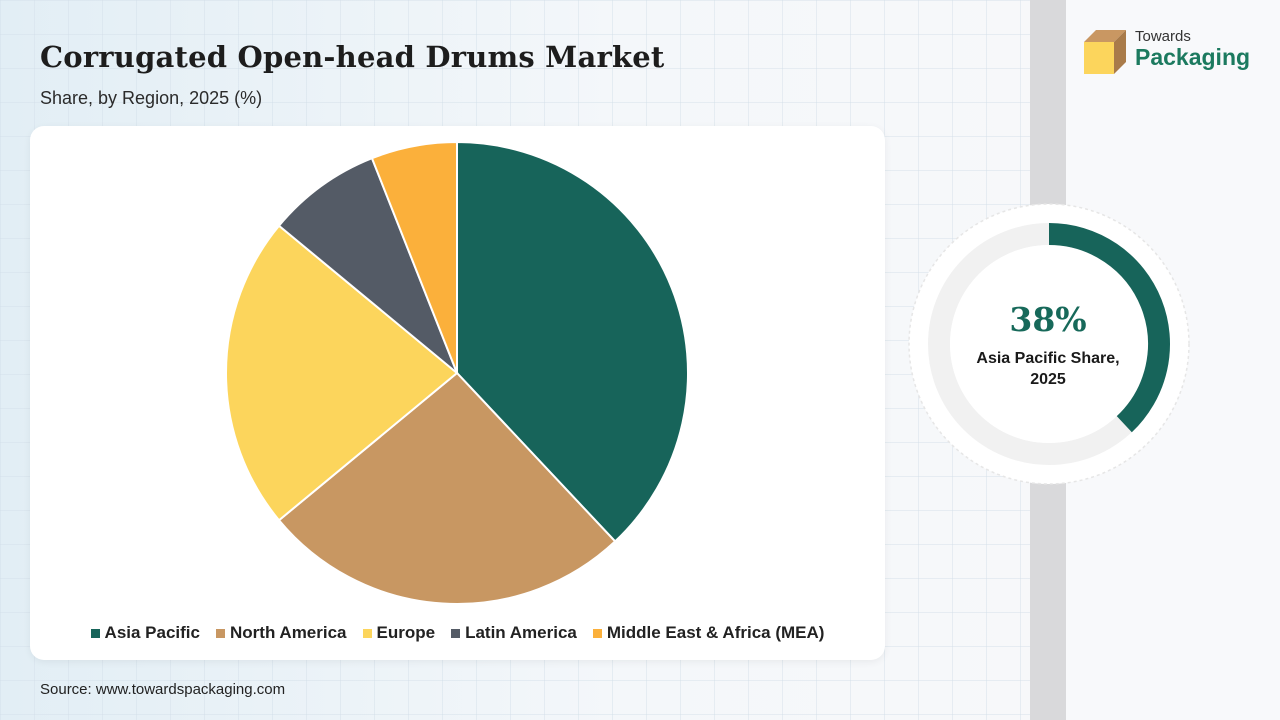 This screenshot has height=720, width=1280. I want to click on legend-label: Asia Pacific, so click(152, 632).